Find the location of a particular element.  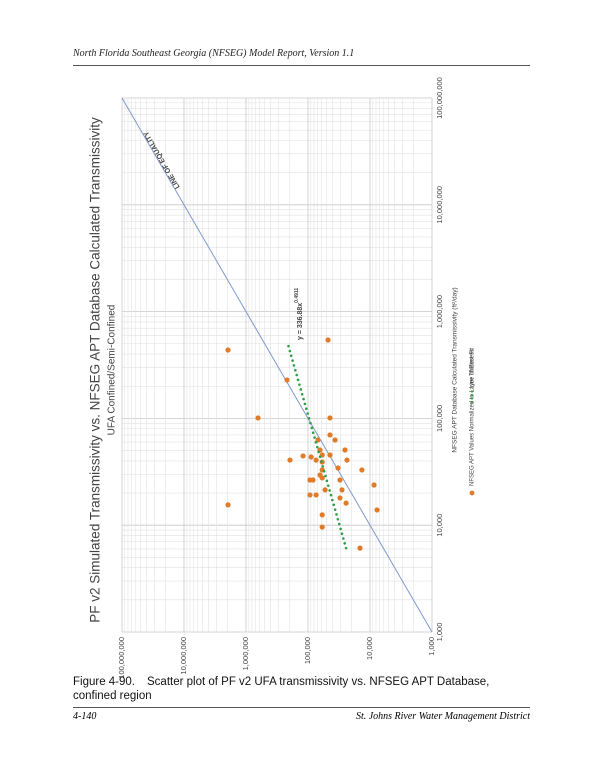

x-tick-label: 1,000 is located at coordinates (439, 632).